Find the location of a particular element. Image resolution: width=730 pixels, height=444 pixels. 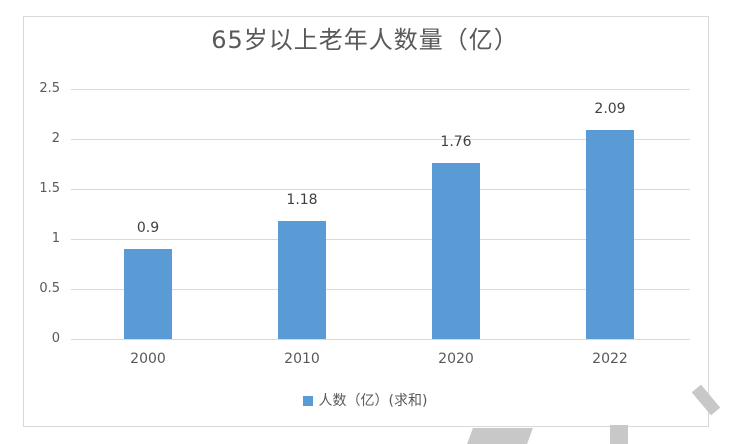

data-label: 0.9 is located at coordinates (148, 228).